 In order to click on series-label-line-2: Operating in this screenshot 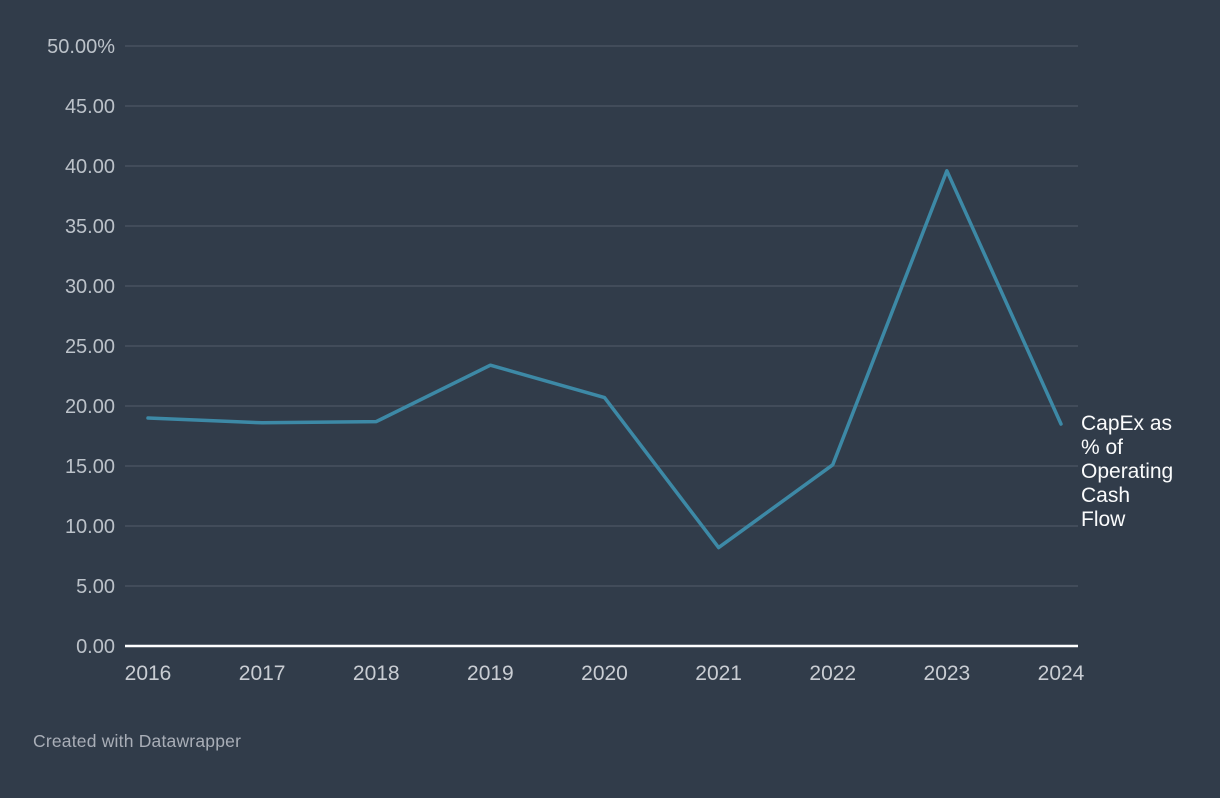, I will do `click(1127, 471)`.